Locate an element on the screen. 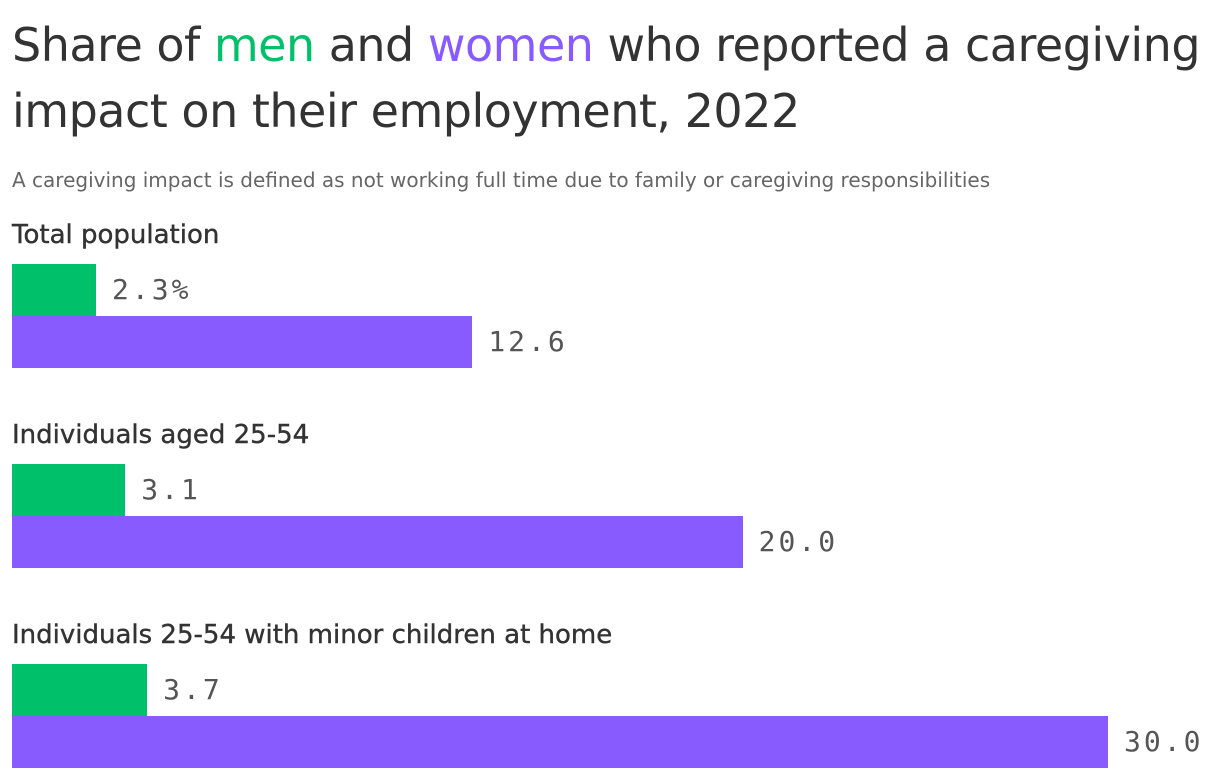 The image size is (1220, 780). bar-men-individuals-25-54-with-minor-children-at-home is located at coordinates (80, 690).